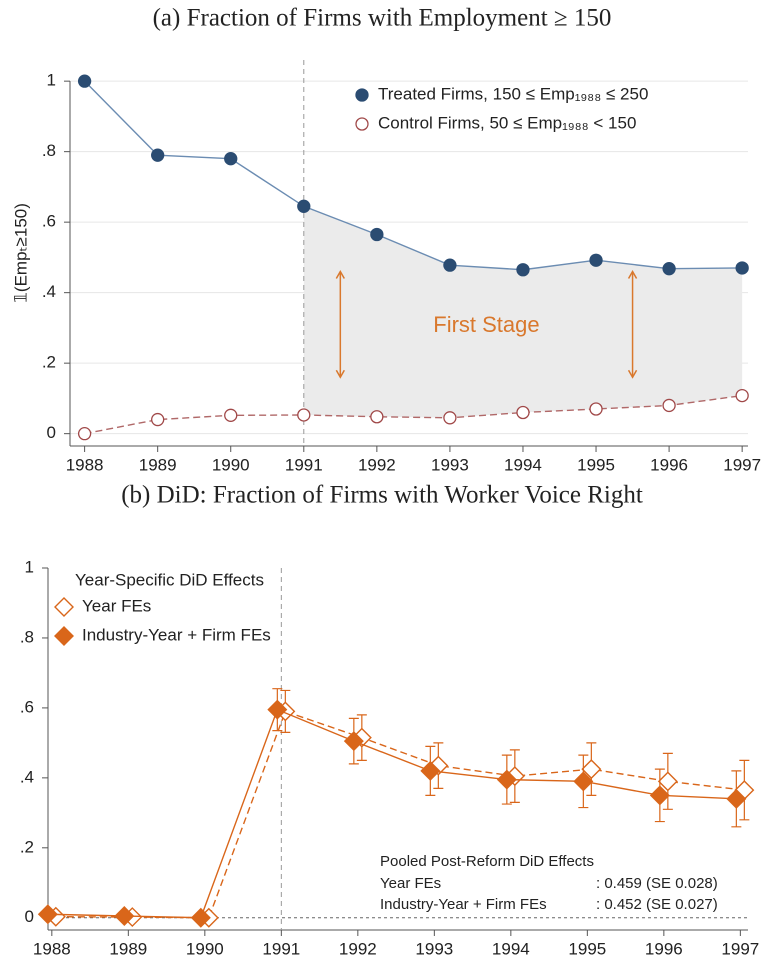 The width and height of the screenshot is (764, 960). Describe the element at coordinates (116, 605) in the screenshot. I see `legend-label: Year FEs` at that location.